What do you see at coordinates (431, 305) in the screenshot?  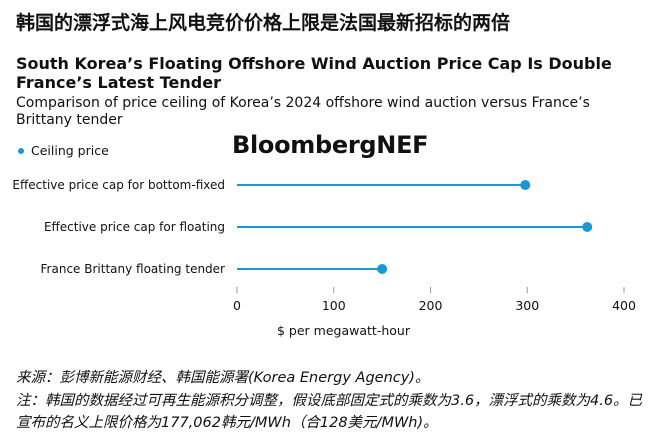 I see `x-tick-label: 200` at bounding box center [431, 305].